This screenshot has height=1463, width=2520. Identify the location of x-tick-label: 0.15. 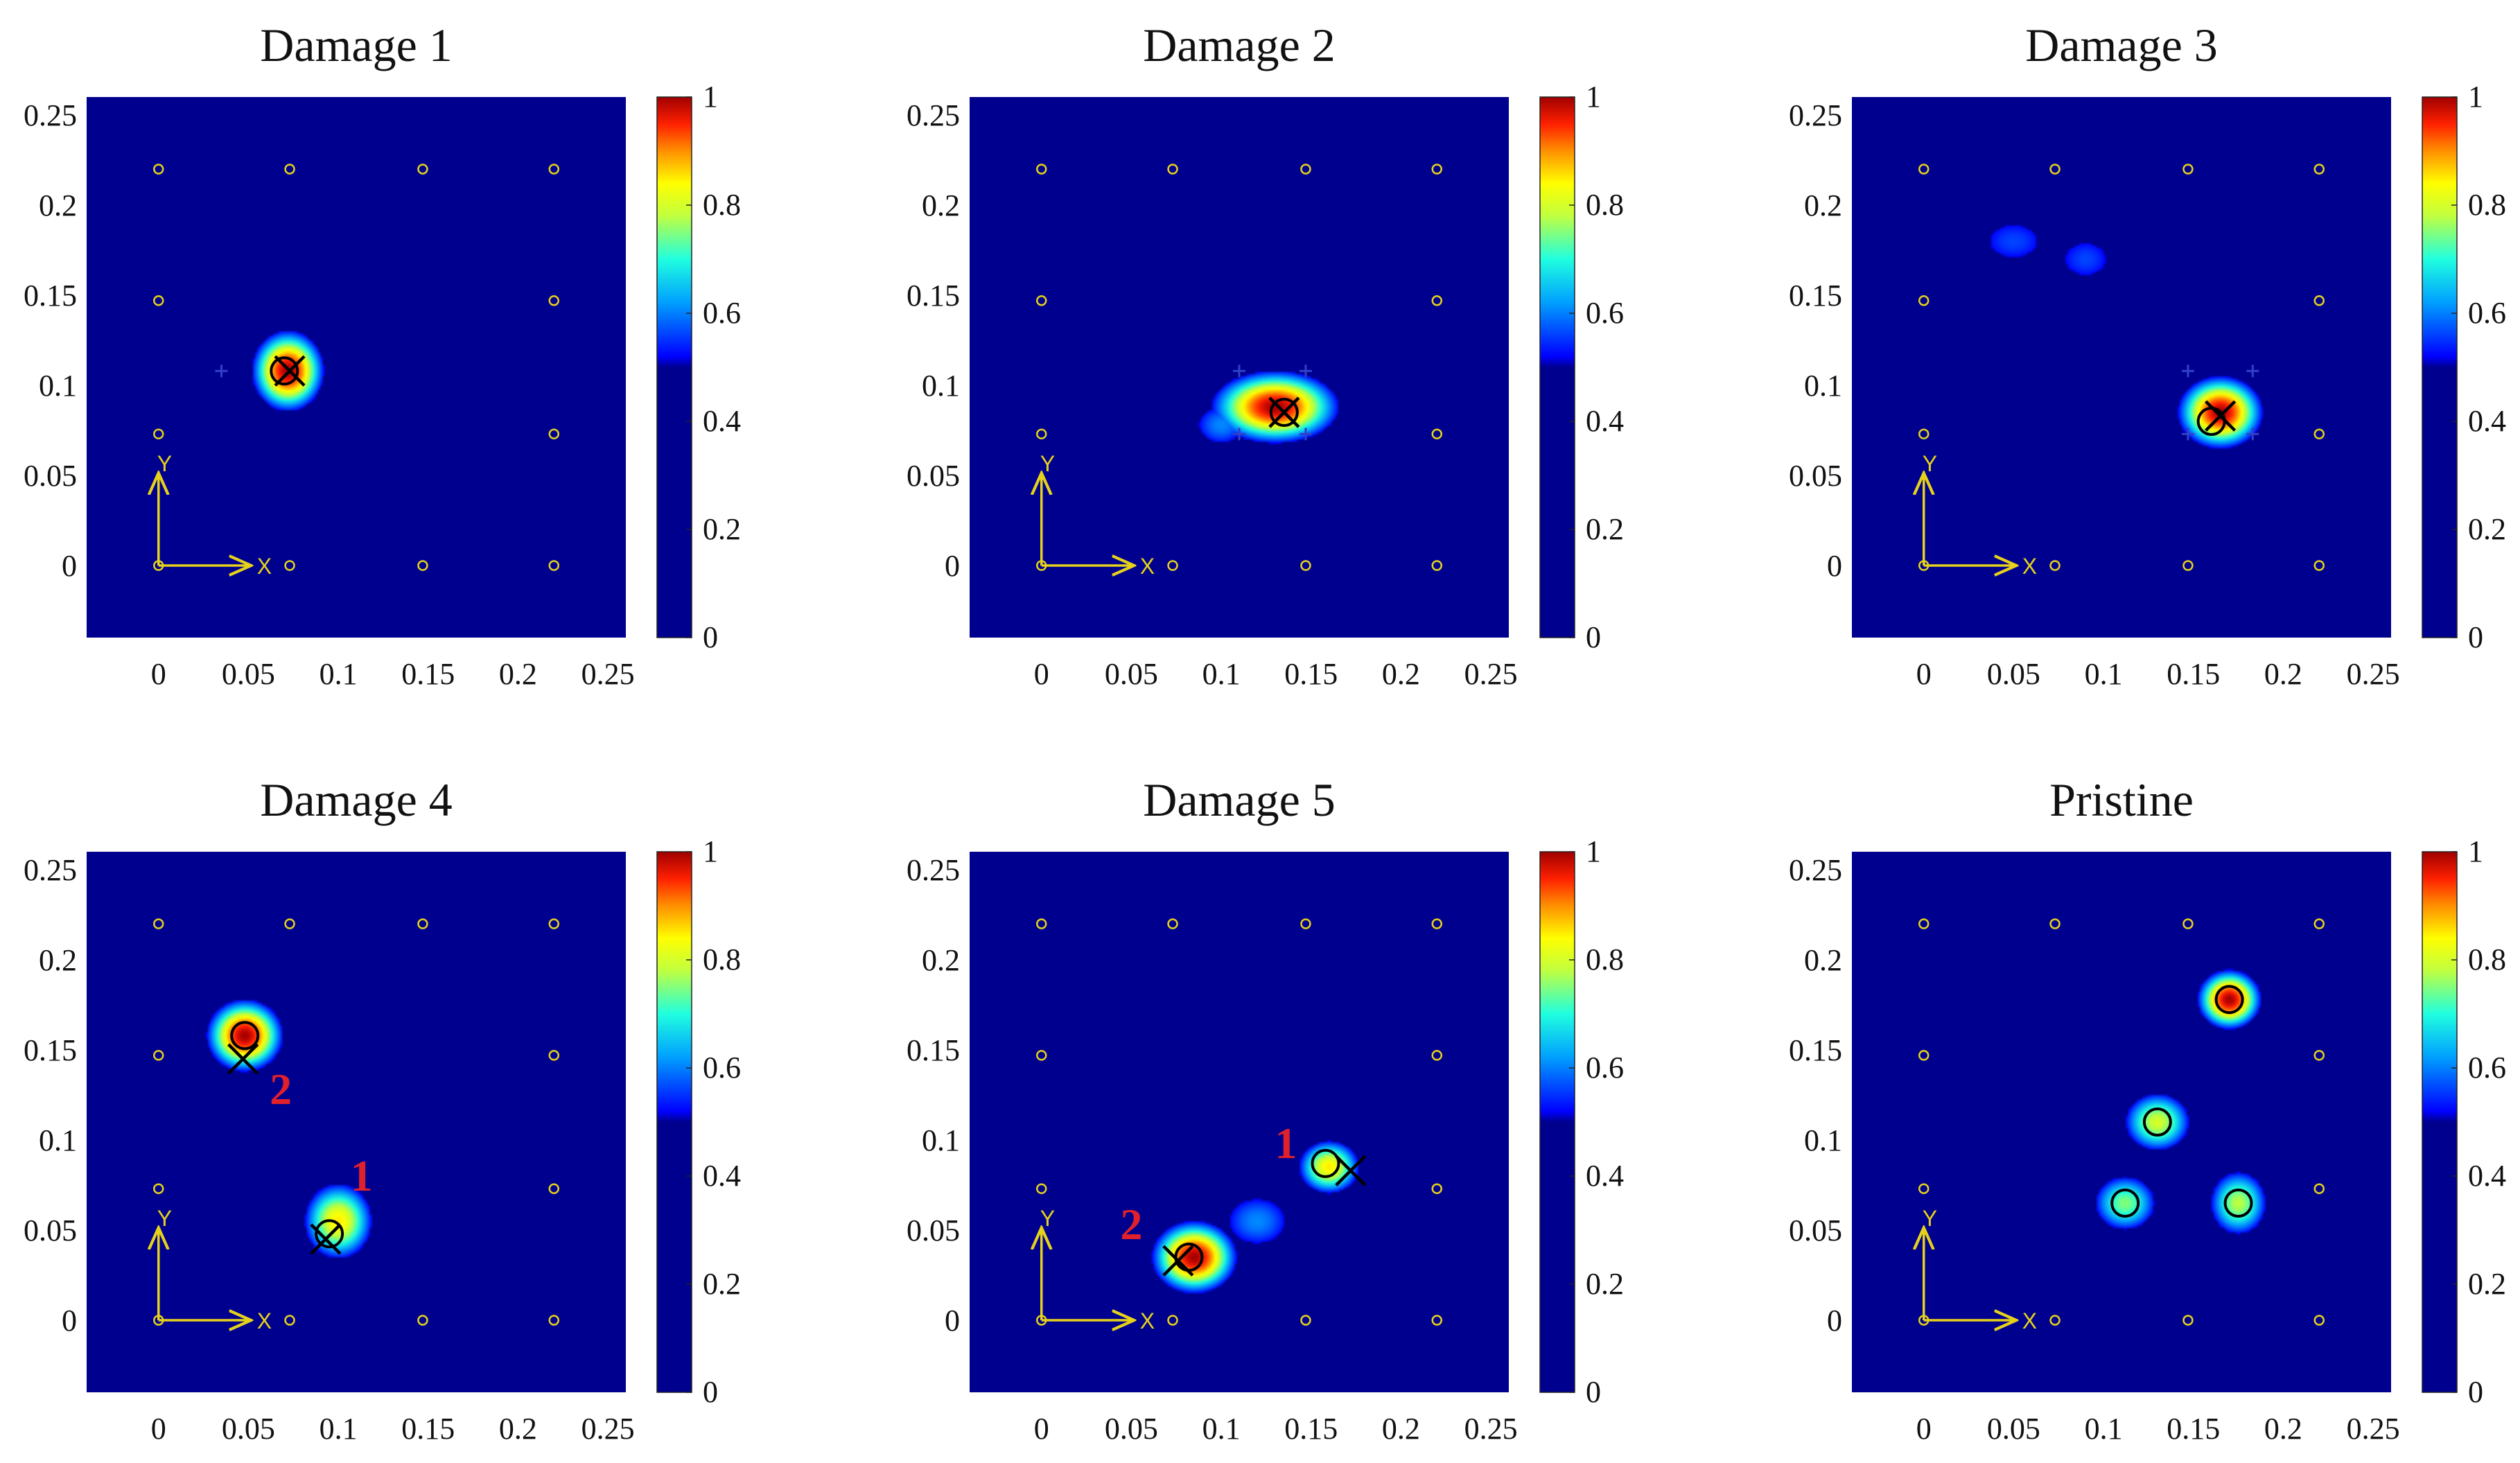
(1311, 1429).